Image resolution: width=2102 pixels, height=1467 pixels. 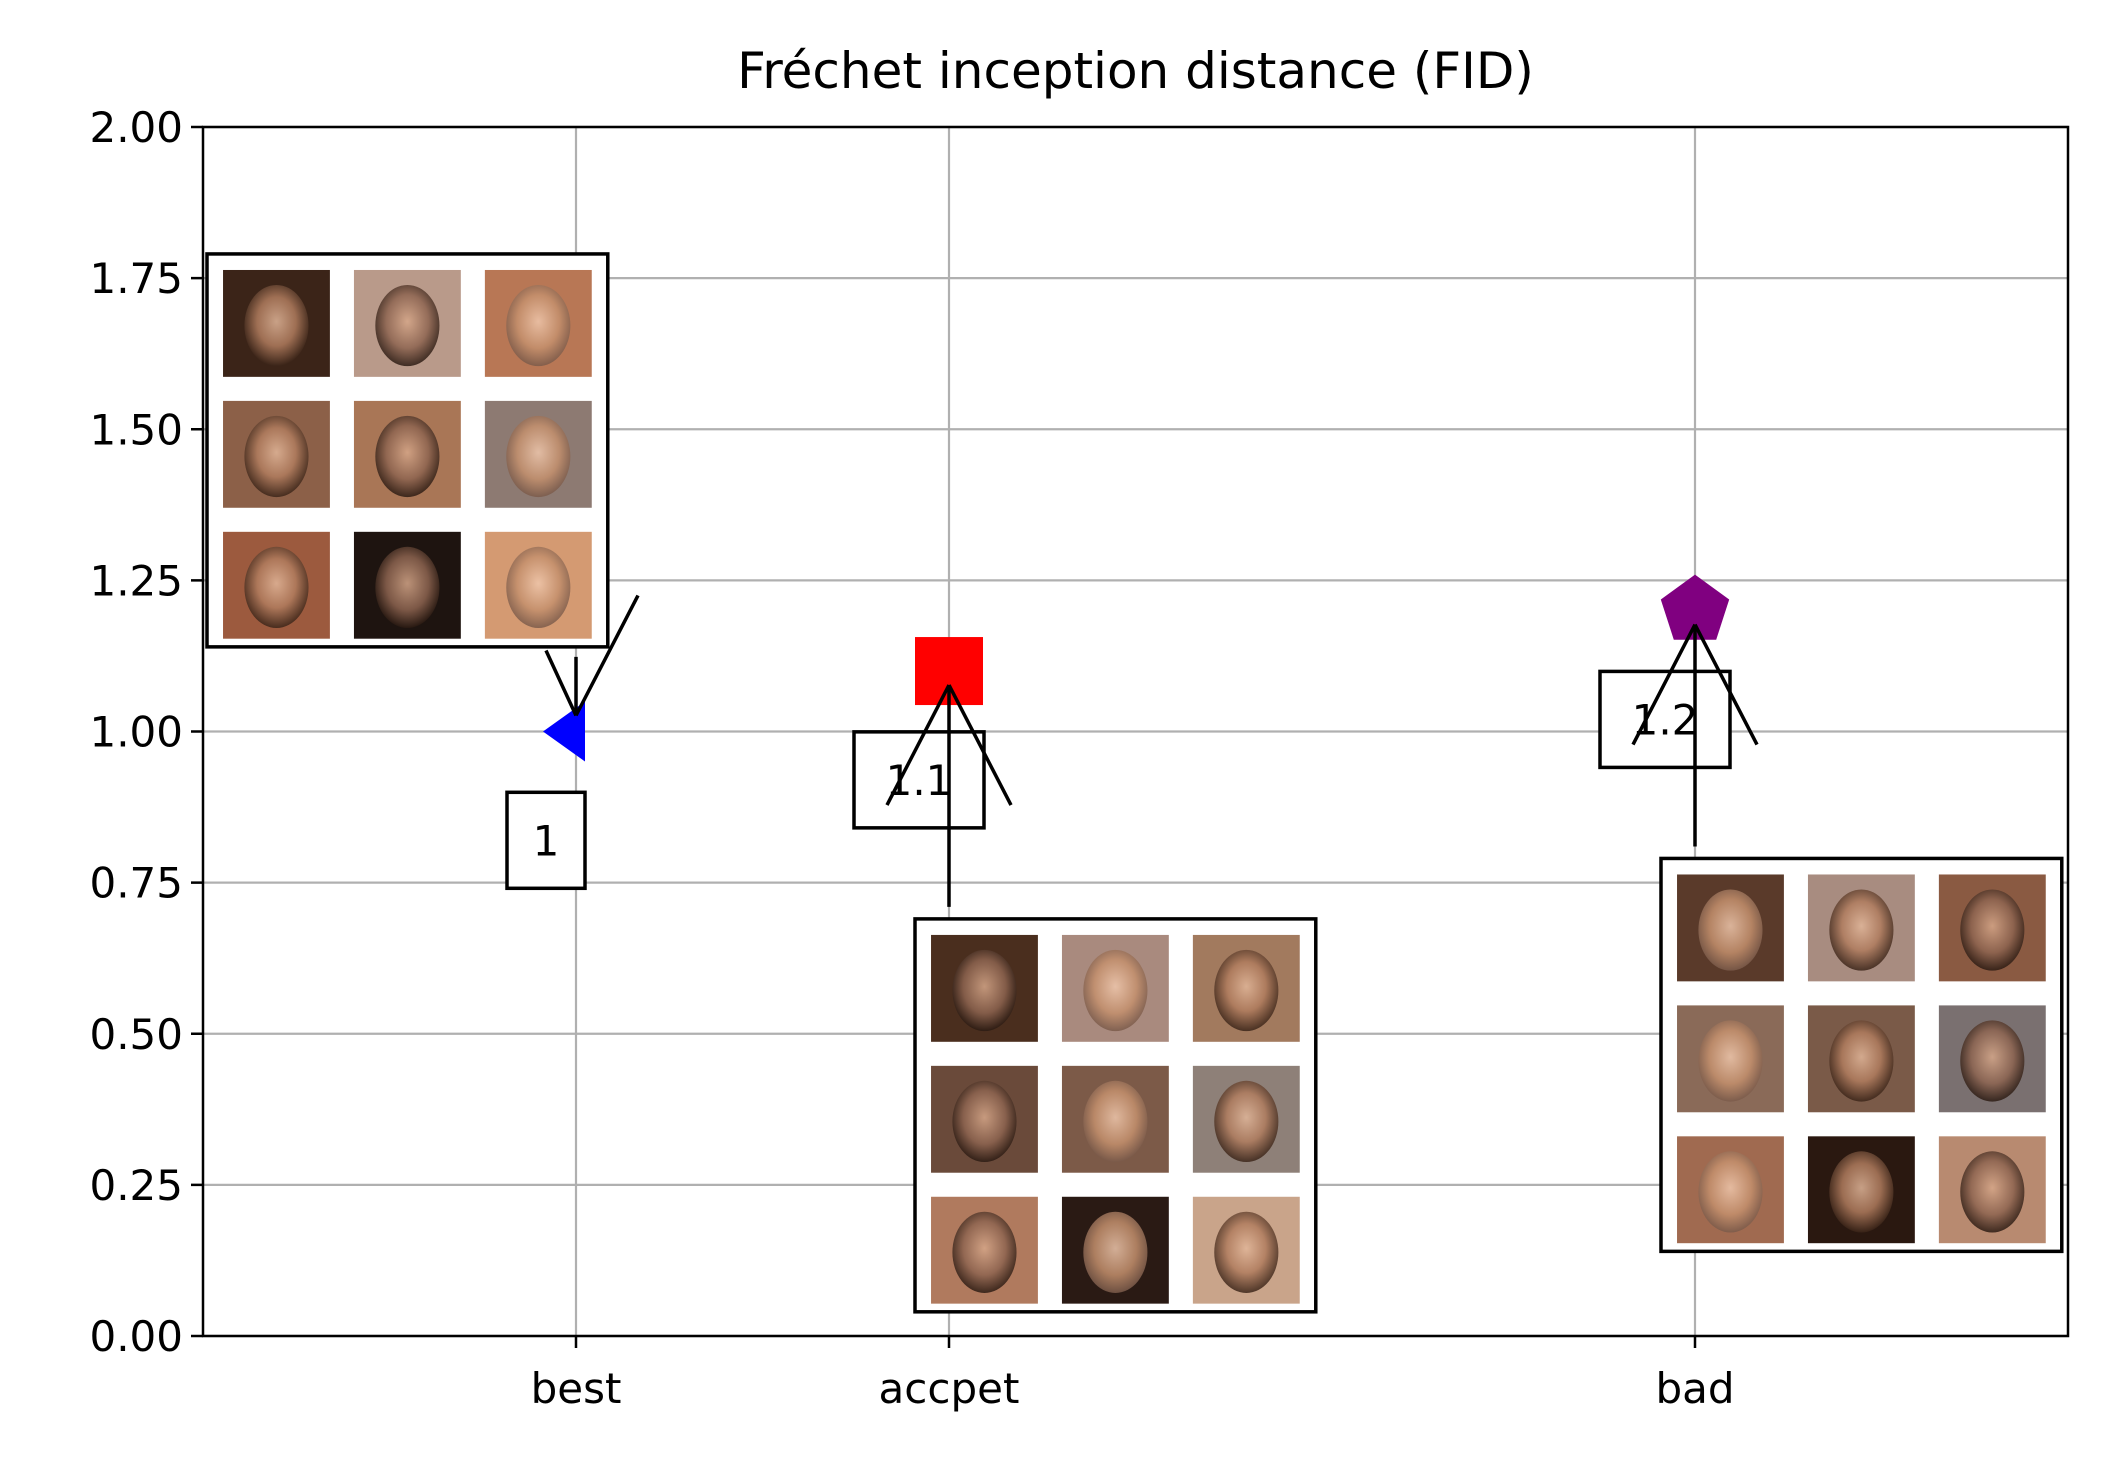 I want to click on y-tick-label: 1.75, so click(x=136, y=278).